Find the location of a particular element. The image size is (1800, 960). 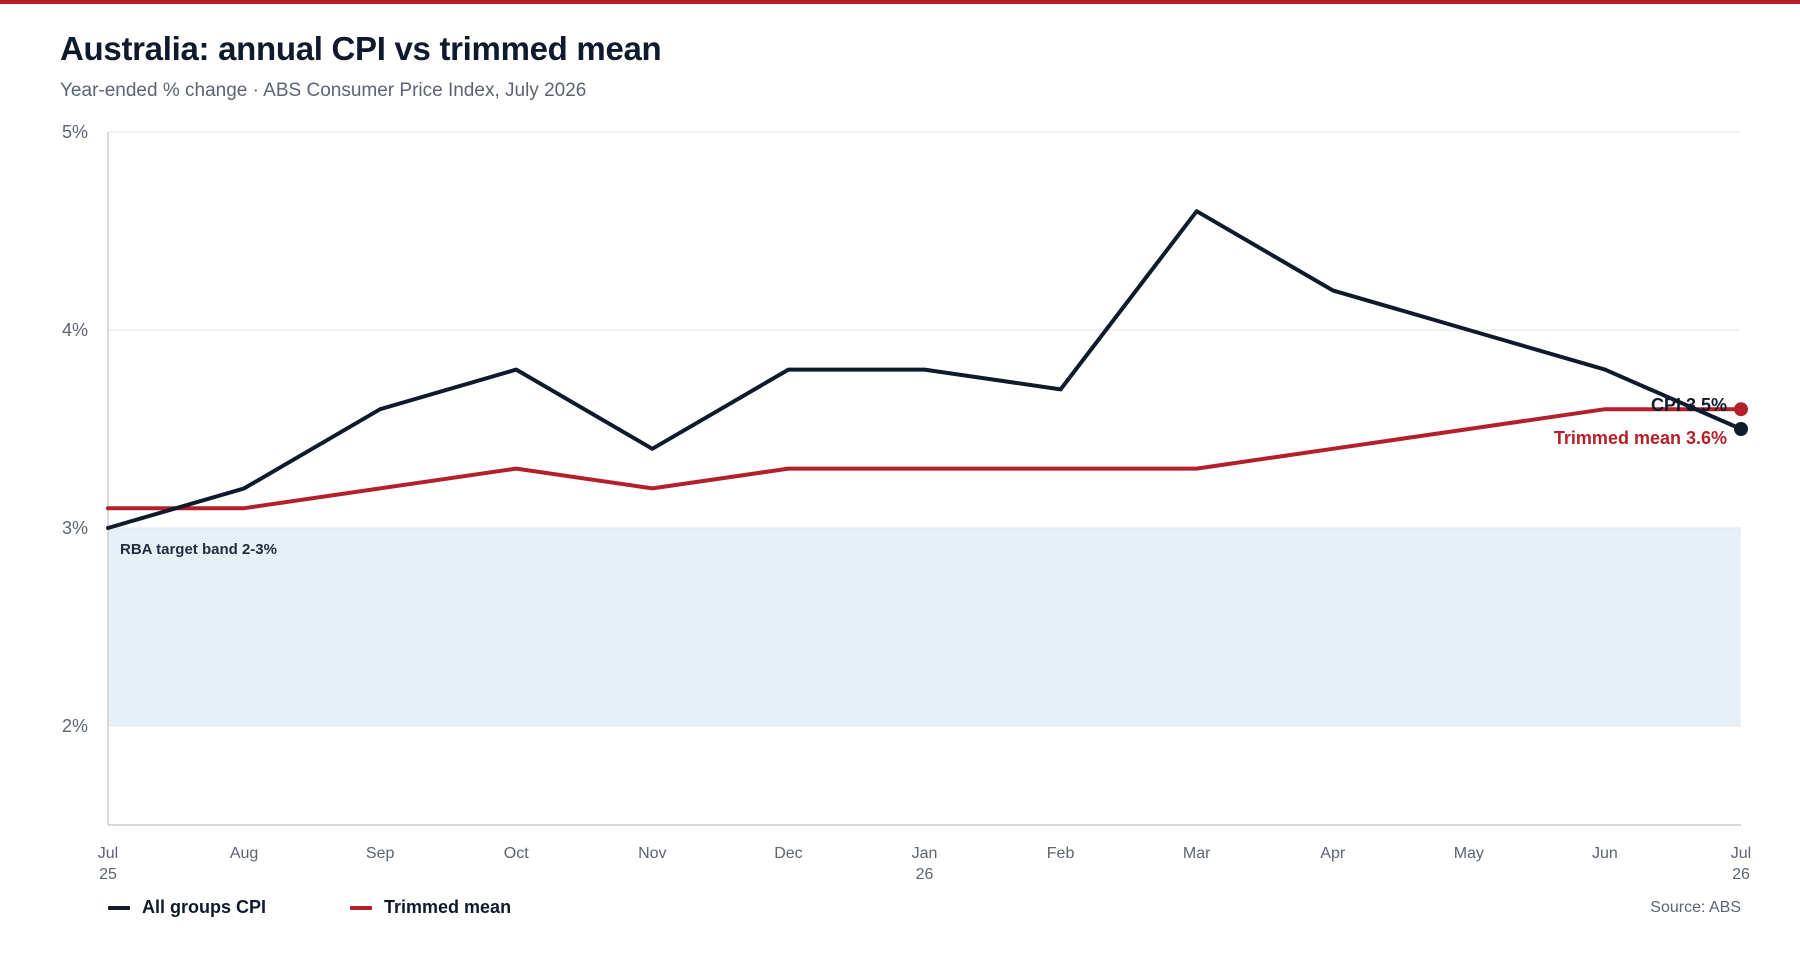

end-label-trimmed-mean: Trimmed mean 3.6% is located at coordinates (1640, 438).